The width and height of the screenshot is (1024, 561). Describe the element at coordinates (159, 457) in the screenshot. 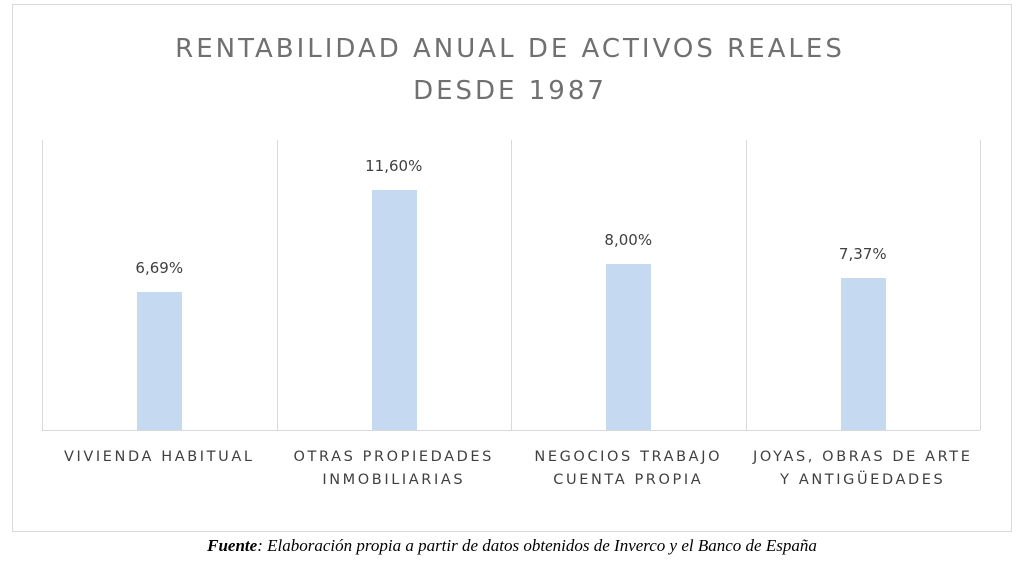

I see `x-tick-label: VIVIENDA HABITUAL` at that location.